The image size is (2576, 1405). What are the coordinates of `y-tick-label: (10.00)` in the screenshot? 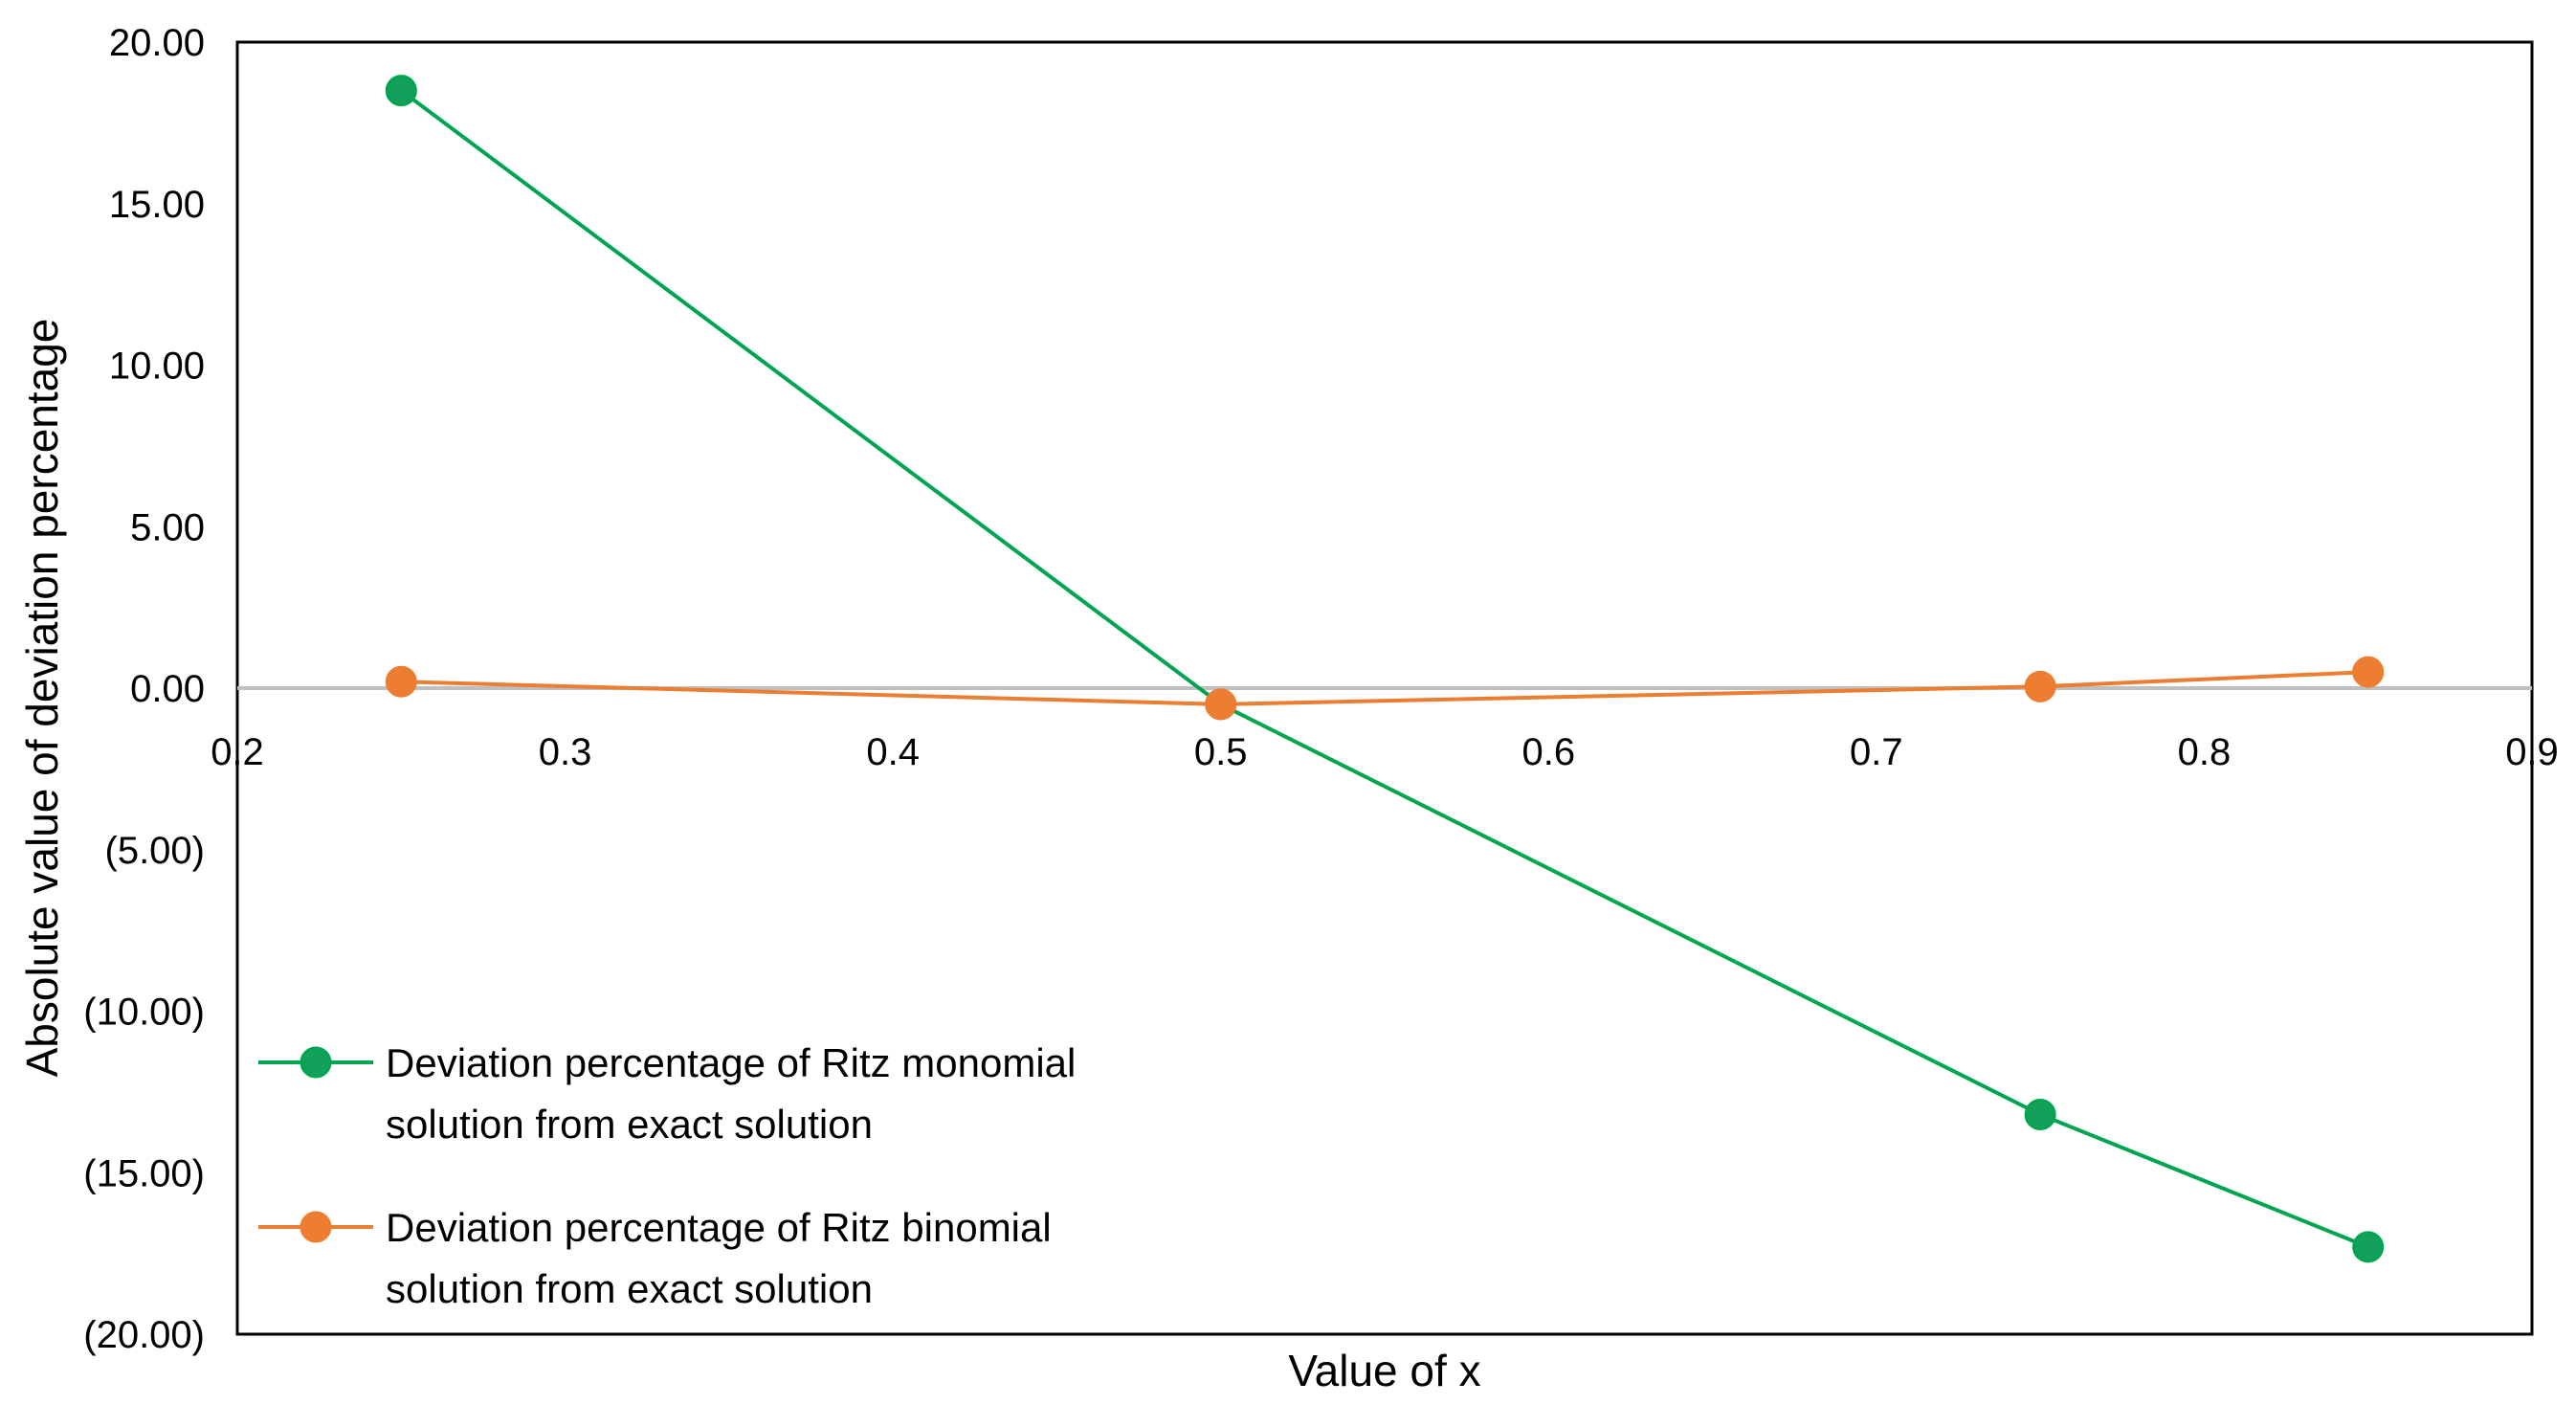 It's located at (144, 1013).